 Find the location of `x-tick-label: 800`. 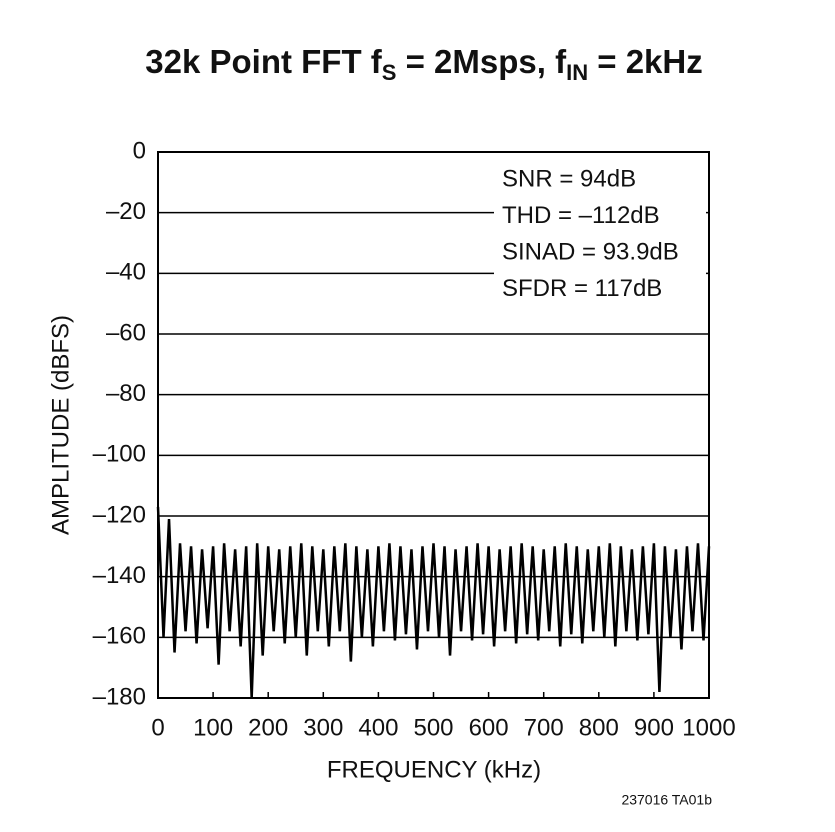

x-tick-label: 800 is located at coordinates (599, 727).